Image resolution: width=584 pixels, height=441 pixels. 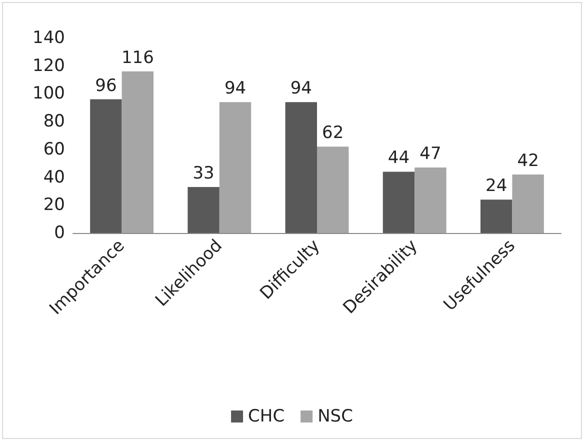 I want to click on y-tick-label: 20, so click(x=54, y=205).